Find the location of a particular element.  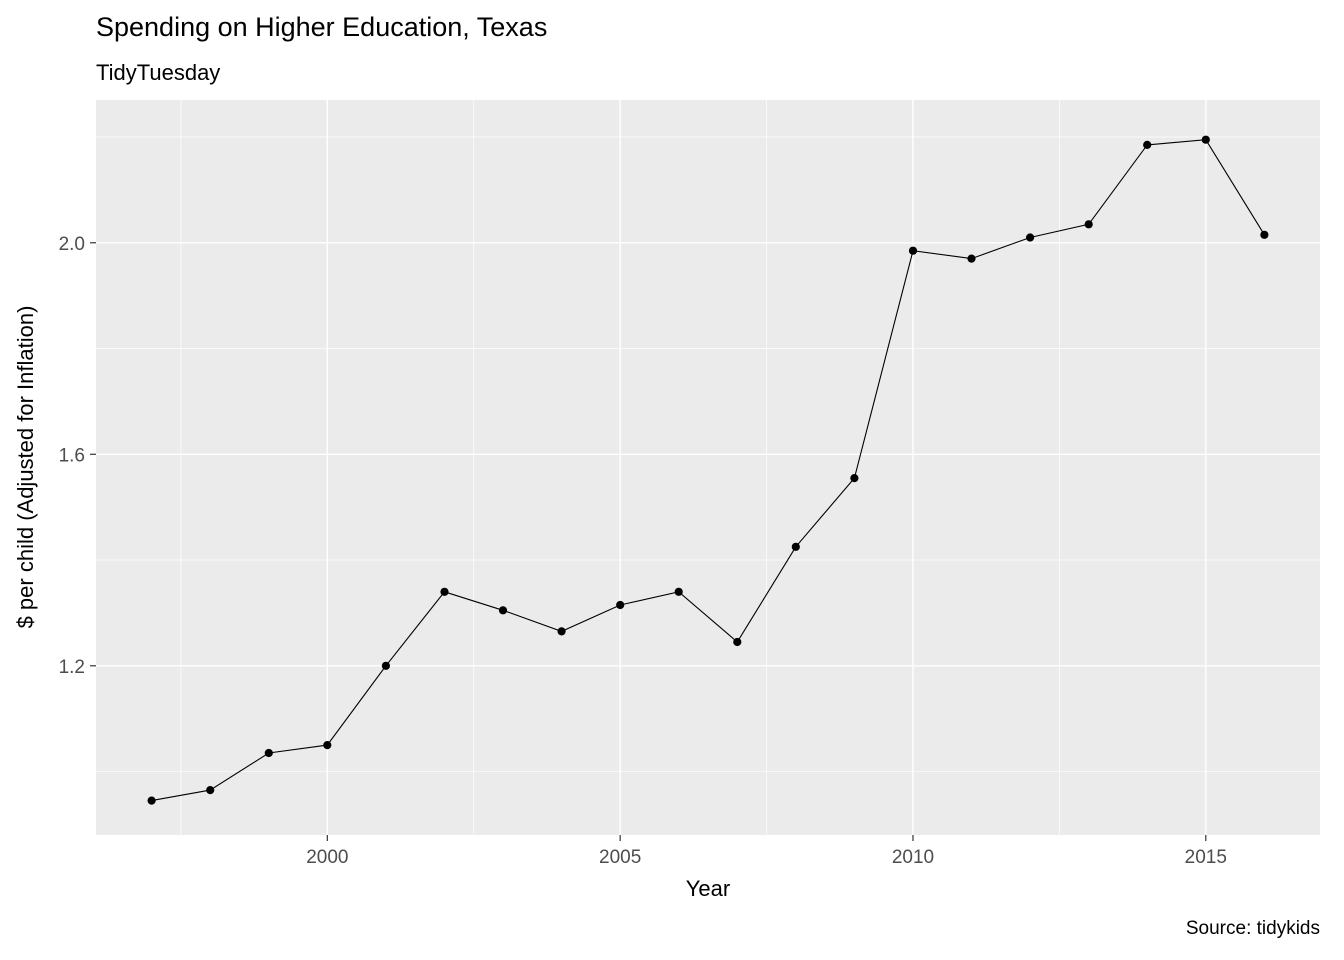

x-tick-label: 2005 is located at coordinates (620, 857).